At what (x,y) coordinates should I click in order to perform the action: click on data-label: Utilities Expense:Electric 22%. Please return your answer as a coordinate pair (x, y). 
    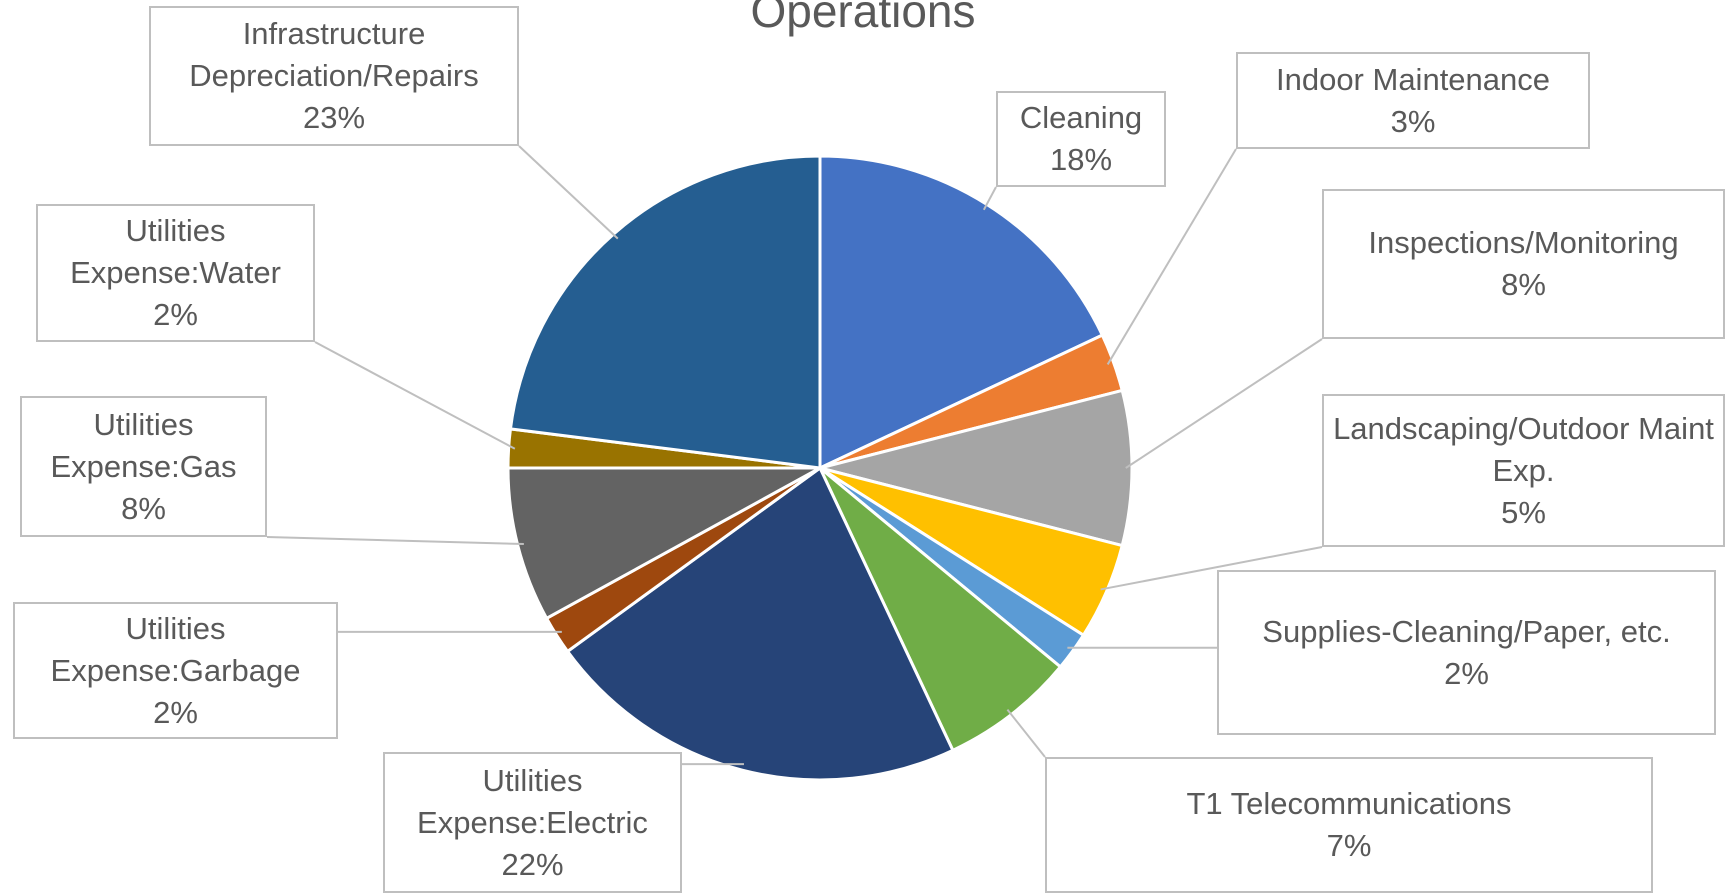
    Looking at the image, I should click on (532, 822).